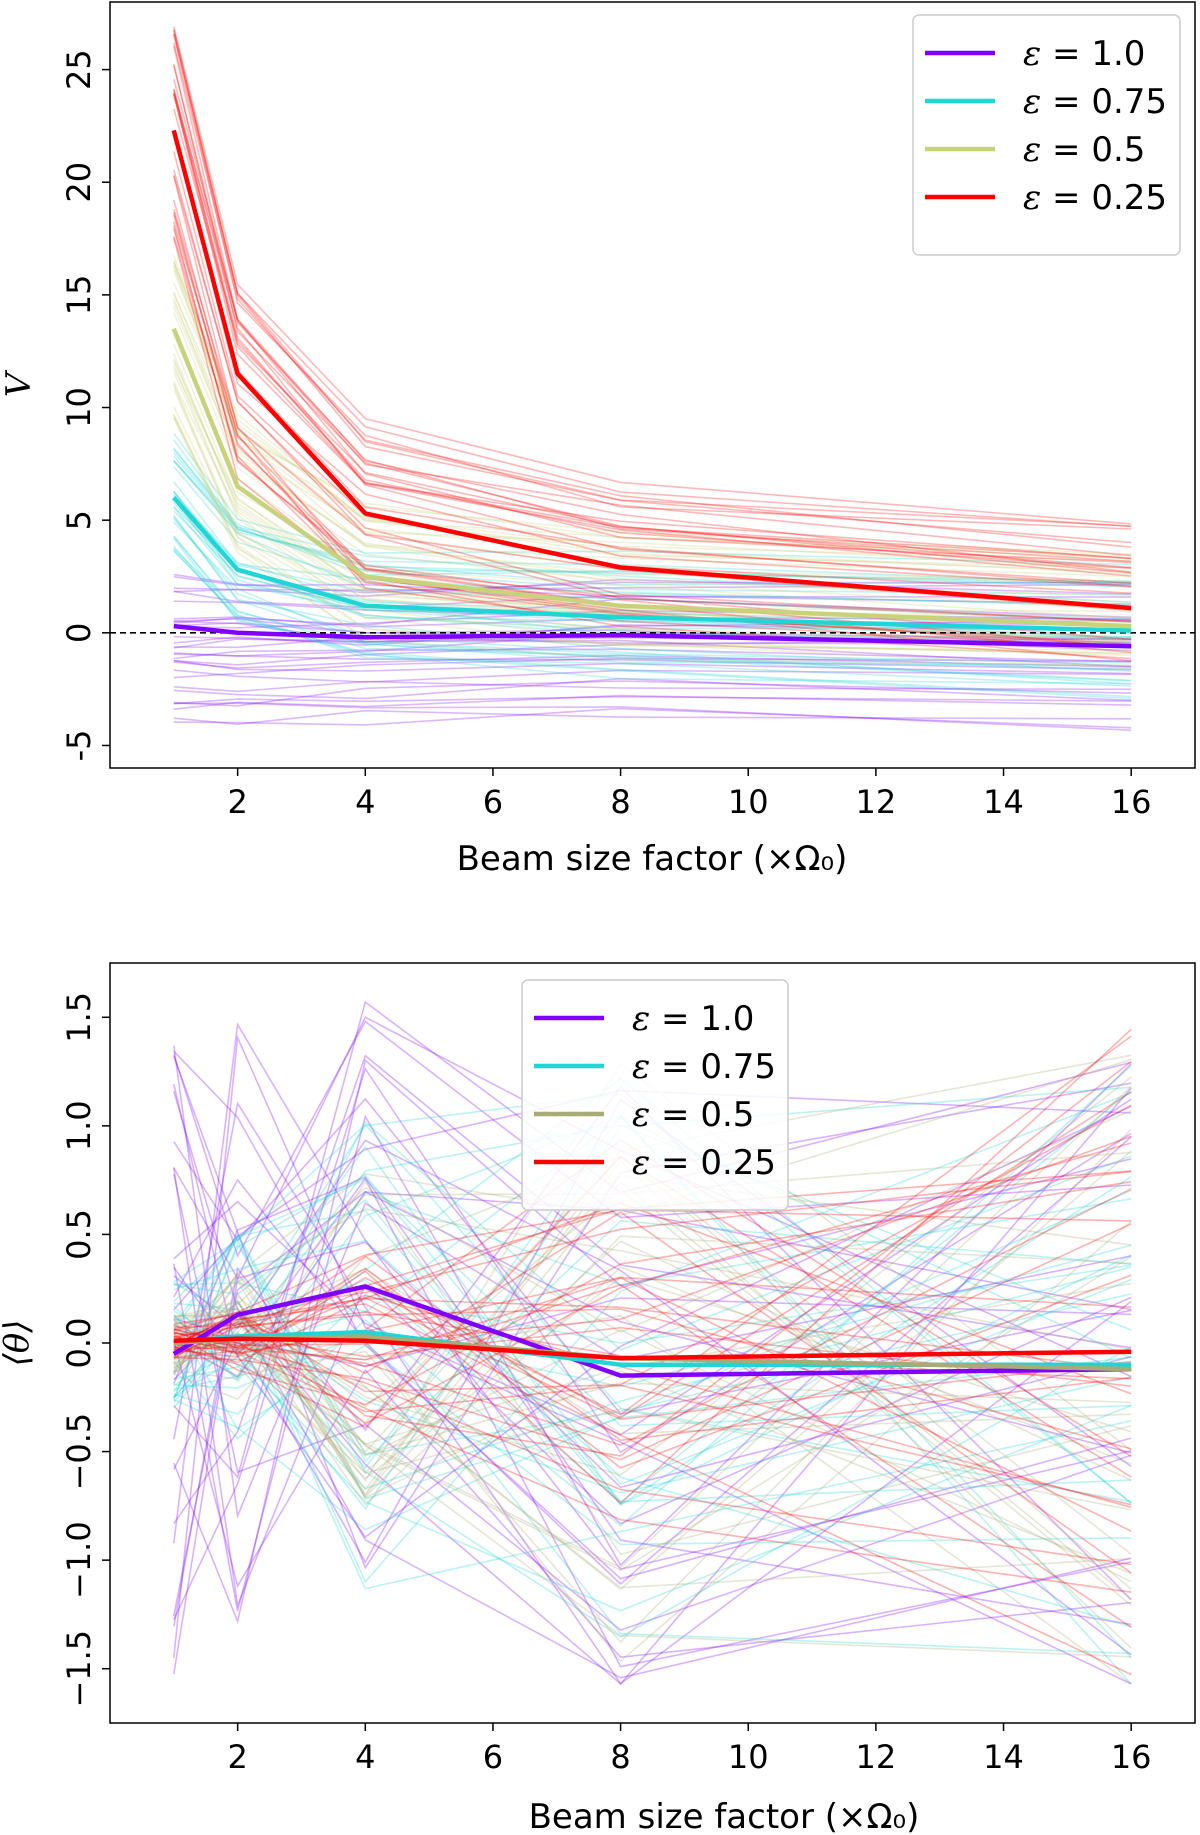 This screenshot has width=1200, height=1835. Describe the element at coordinates (79, 182) in the screenshot. I see `top-y-tick-label: 20` at that location.